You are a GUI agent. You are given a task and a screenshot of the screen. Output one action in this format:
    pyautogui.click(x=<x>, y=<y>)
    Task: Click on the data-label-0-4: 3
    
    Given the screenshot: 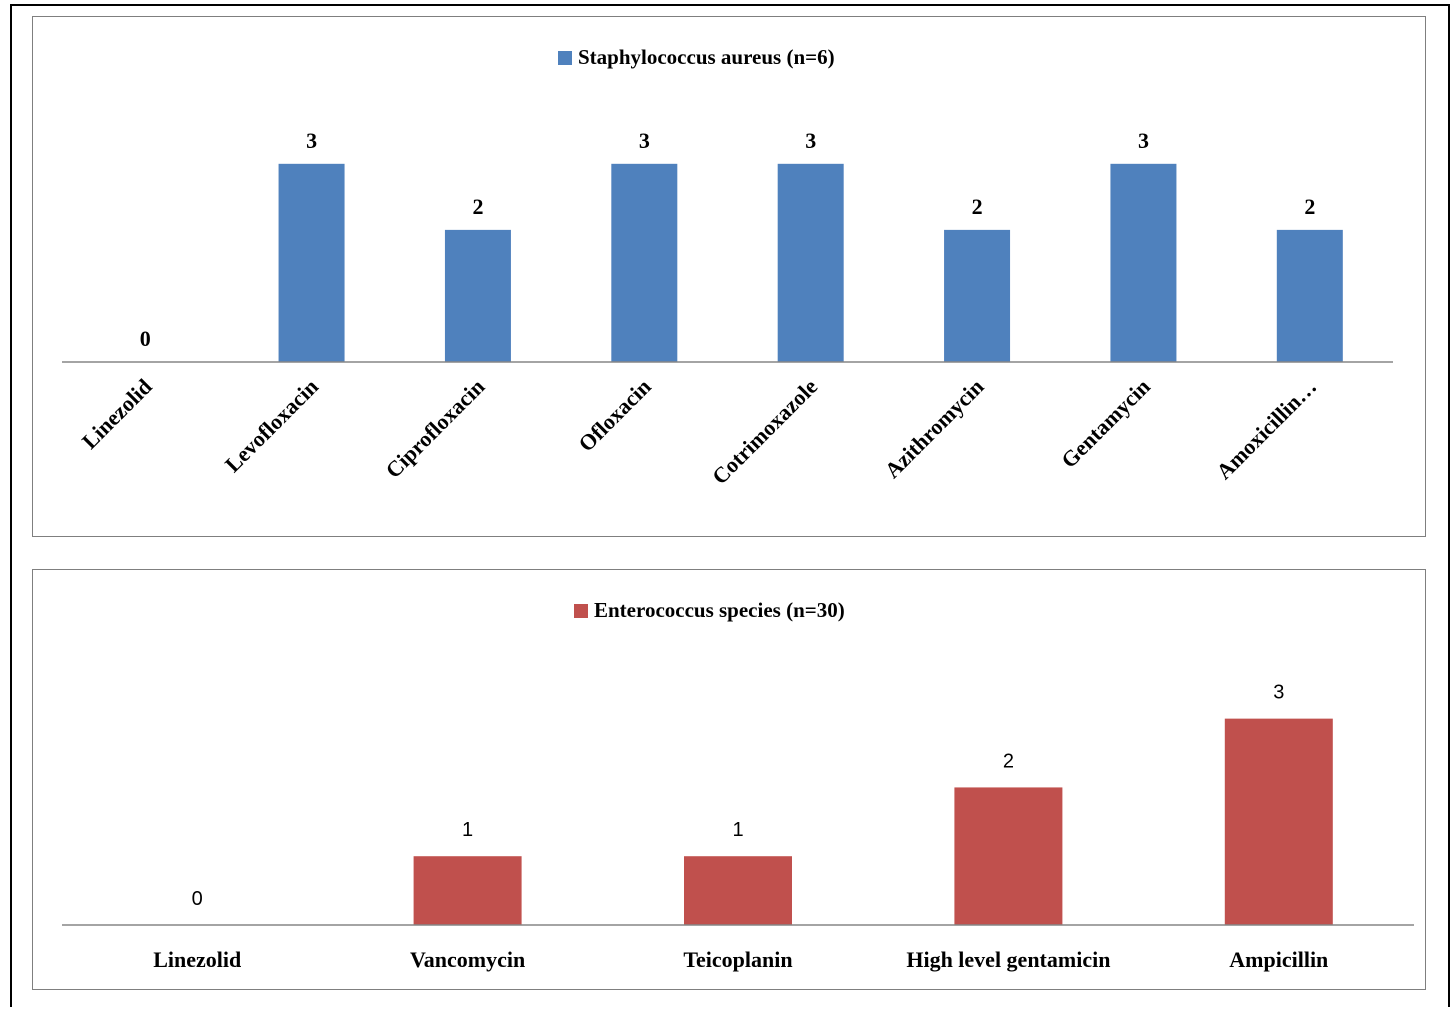 What is the action you would take?
    pyautogui.click(x=810, y=140)
    